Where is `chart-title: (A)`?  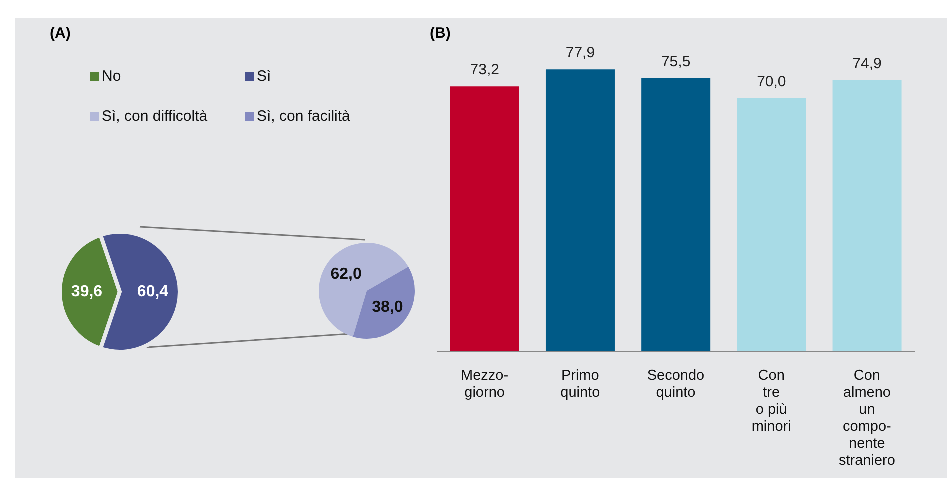 chart-title: (A) is located at coordinates (60, 33).